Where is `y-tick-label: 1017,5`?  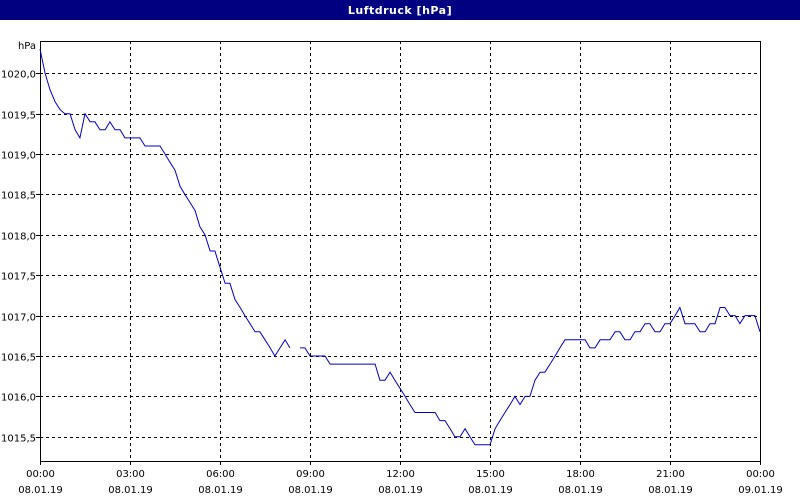
y-tick-label: 1017,5 is located at coordinates (18, 277).